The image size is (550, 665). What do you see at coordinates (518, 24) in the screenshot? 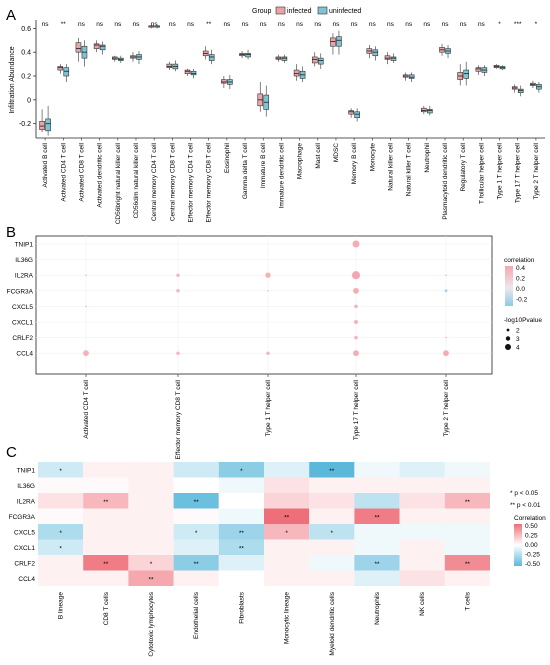
I see `significance-label: ***` at bounding box center [518, 24].